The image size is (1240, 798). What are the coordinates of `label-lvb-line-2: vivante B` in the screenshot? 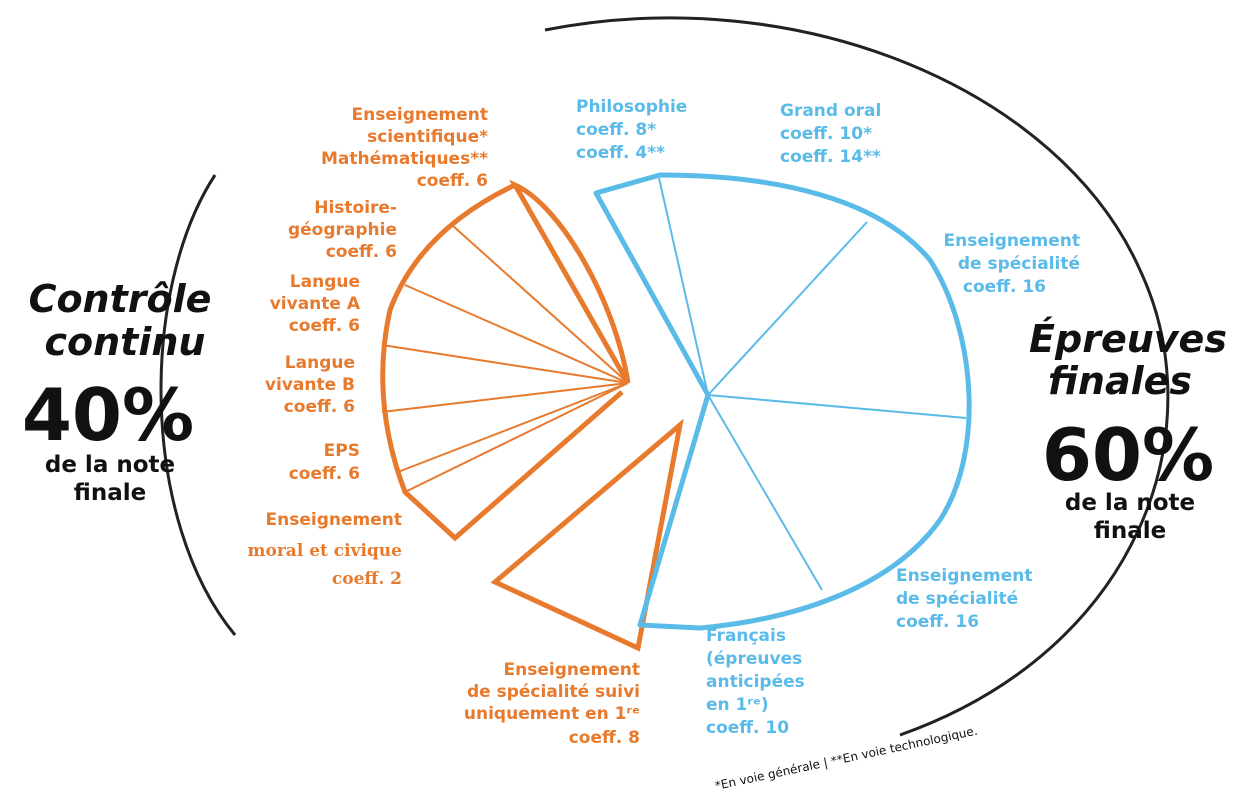 It's located at (310, 385).